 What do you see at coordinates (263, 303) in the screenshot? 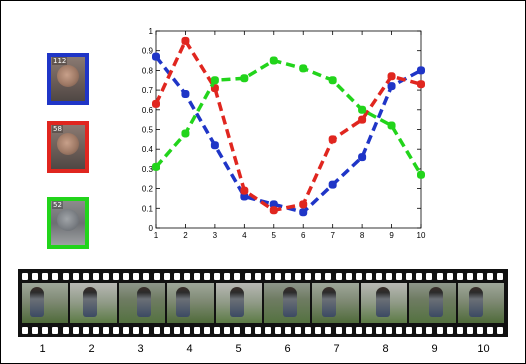
I see `filmstrip-frames` at bounding box center [263, 303].